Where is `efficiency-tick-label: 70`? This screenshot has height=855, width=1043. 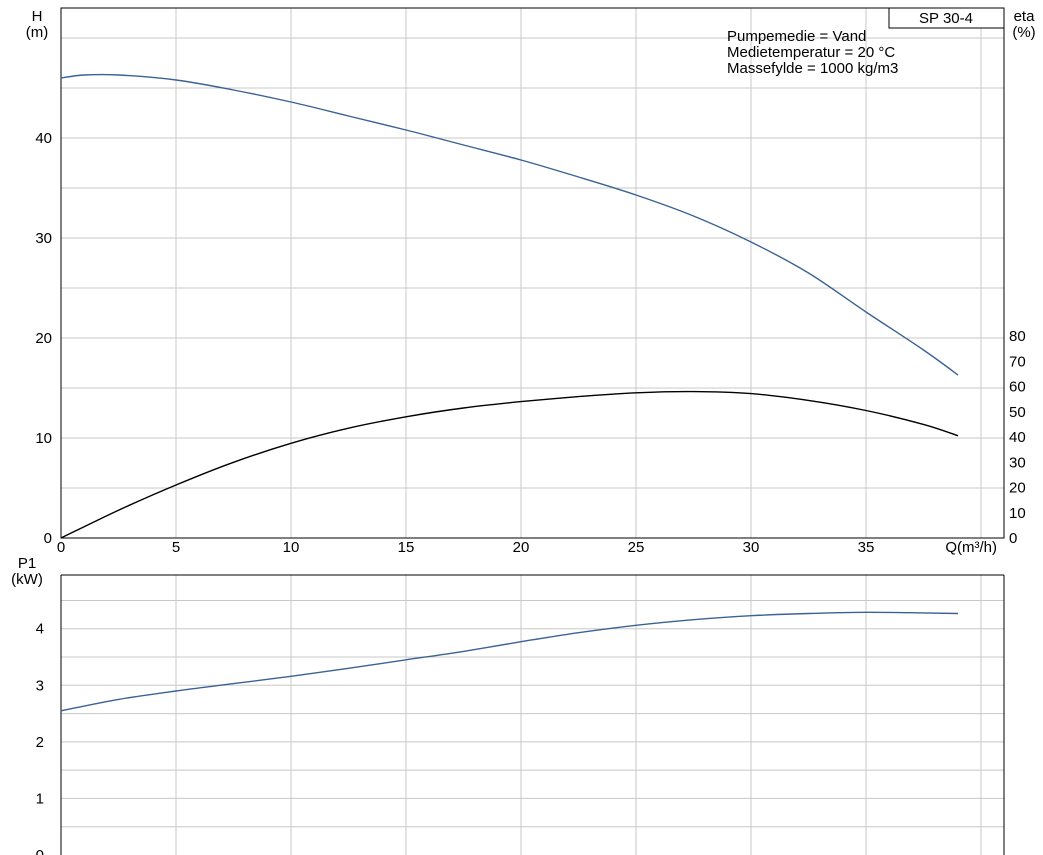
efficiency-tick-label: 70 is located at coordinates (1017, 361).